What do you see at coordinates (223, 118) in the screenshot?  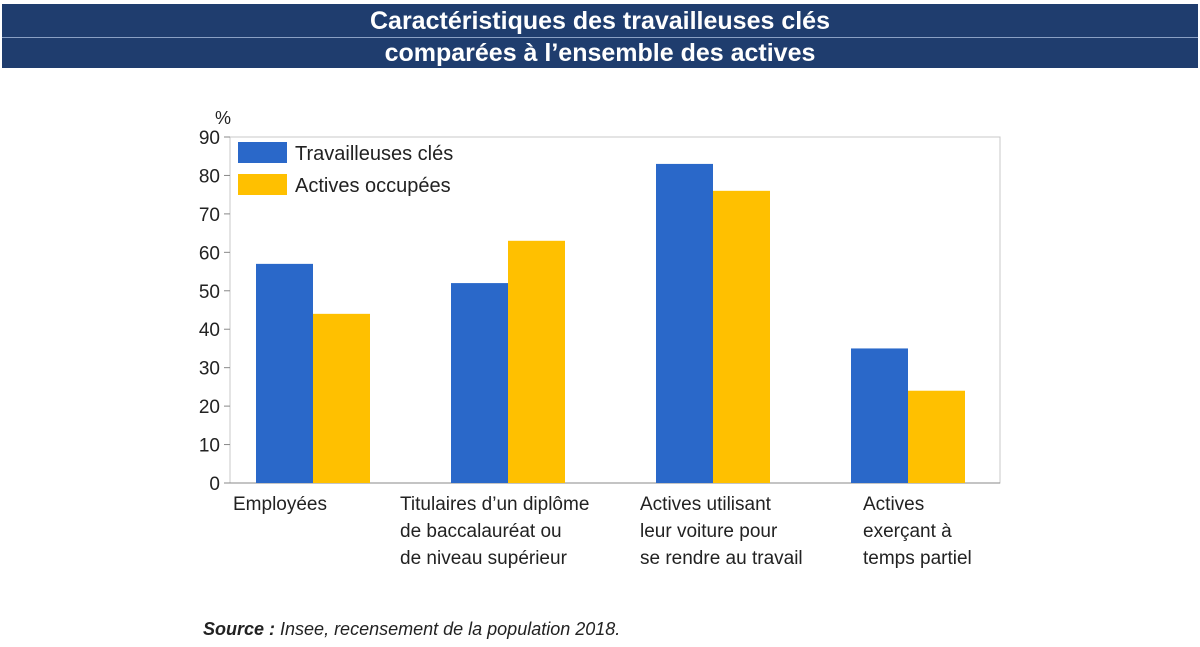 I see `y-axis-label: %` at bounding box center [223, 118].